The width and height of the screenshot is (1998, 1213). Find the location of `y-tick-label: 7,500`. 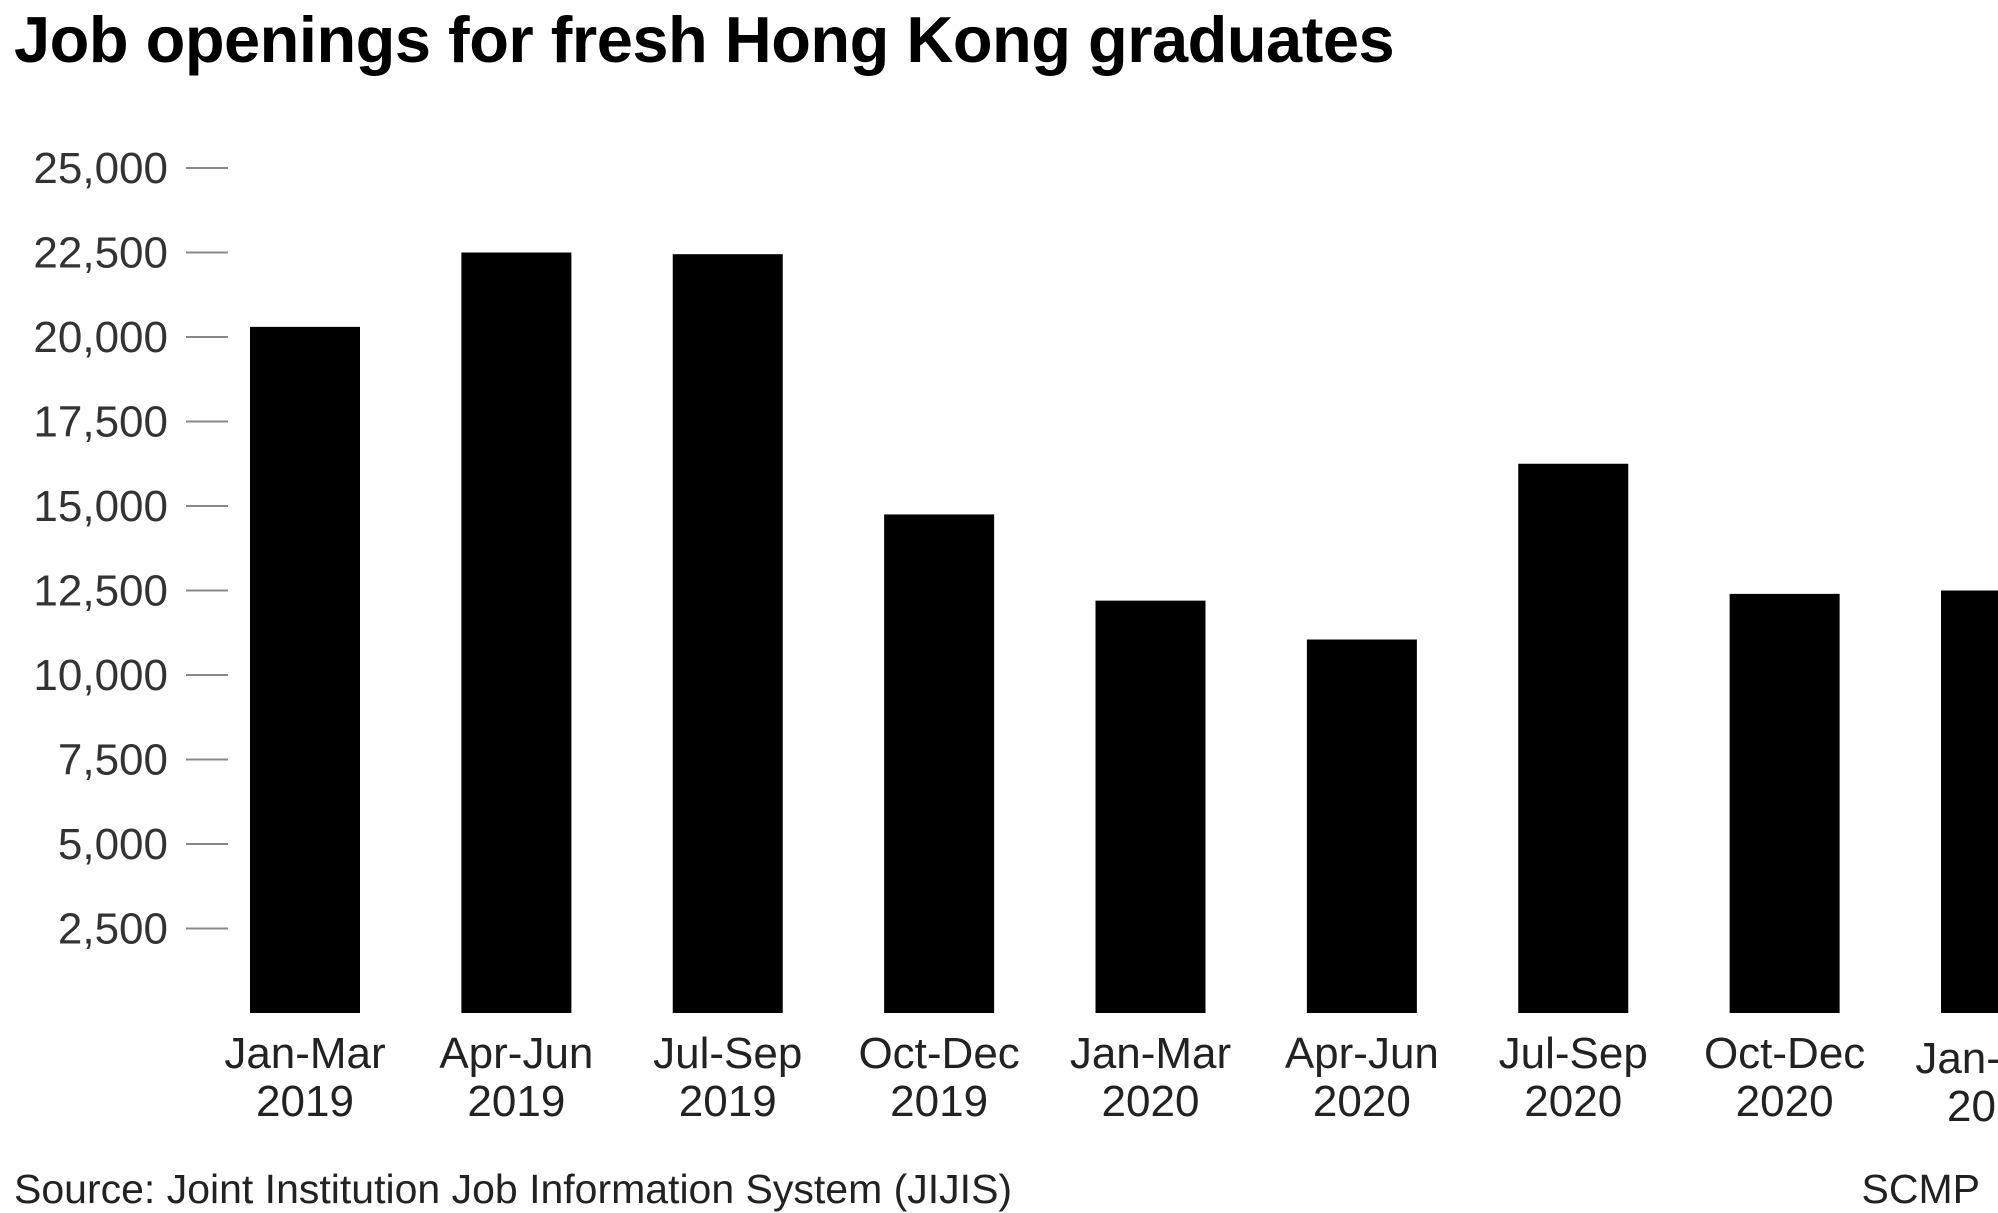

y-tick-label: 7,500 is located at coordinates (113, 760).